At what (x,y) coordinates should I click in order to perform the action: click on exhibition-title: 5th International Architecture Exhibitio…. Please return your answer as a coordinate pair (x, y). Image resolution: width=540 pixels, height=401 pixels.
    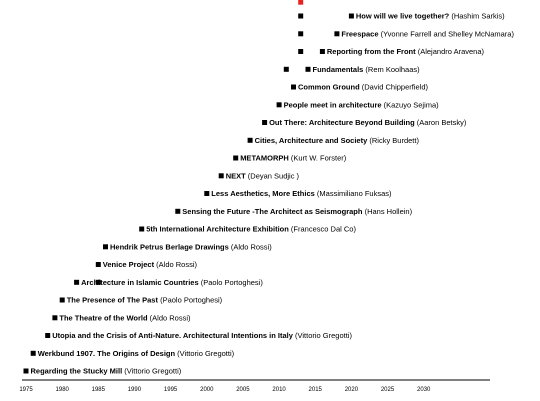
    Looking at the image, I should click on (217, 229).